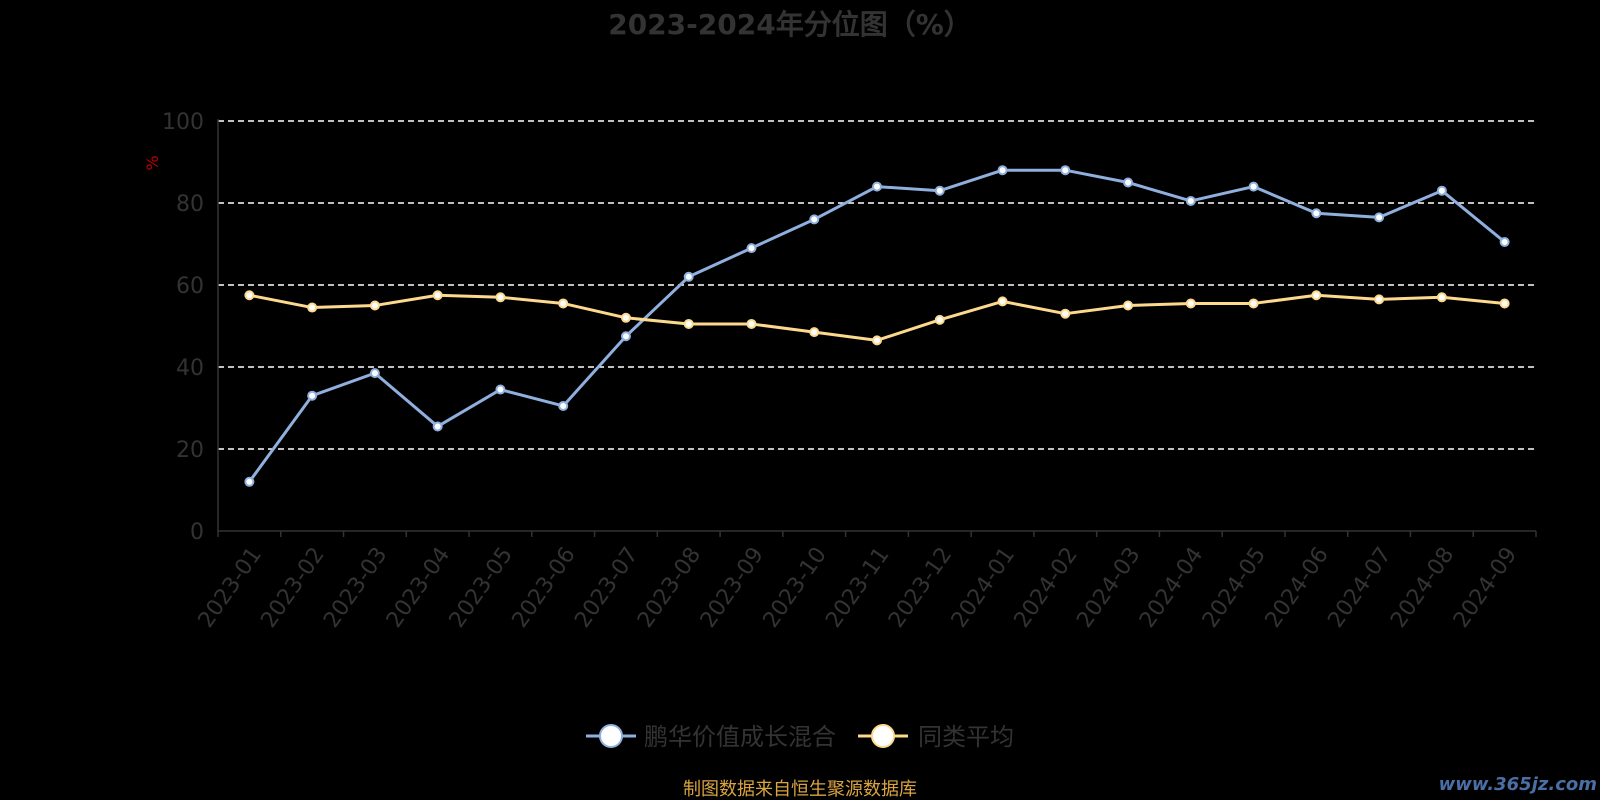 Image resolution: width=1600 pixels, height=800 pixels. What do you see at coordinates (1297, 588) in the screenshot?
I see `x-tick-2024-06: 2024-06` at bounding box center [1297, 588].